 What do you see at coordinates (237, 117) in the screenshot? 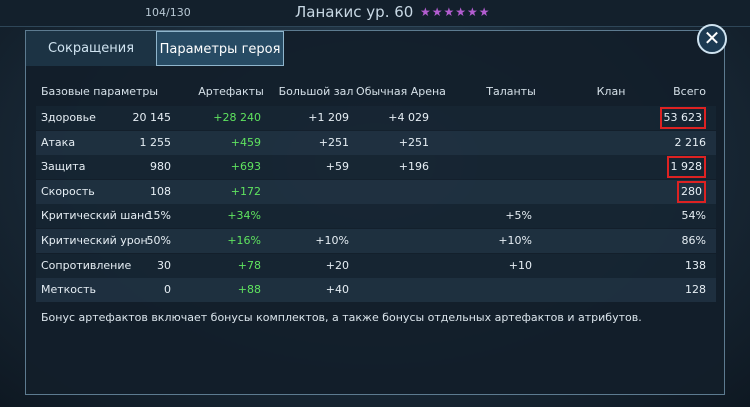
I see `stat-value: +28 240` at bounding box center [237, 117].